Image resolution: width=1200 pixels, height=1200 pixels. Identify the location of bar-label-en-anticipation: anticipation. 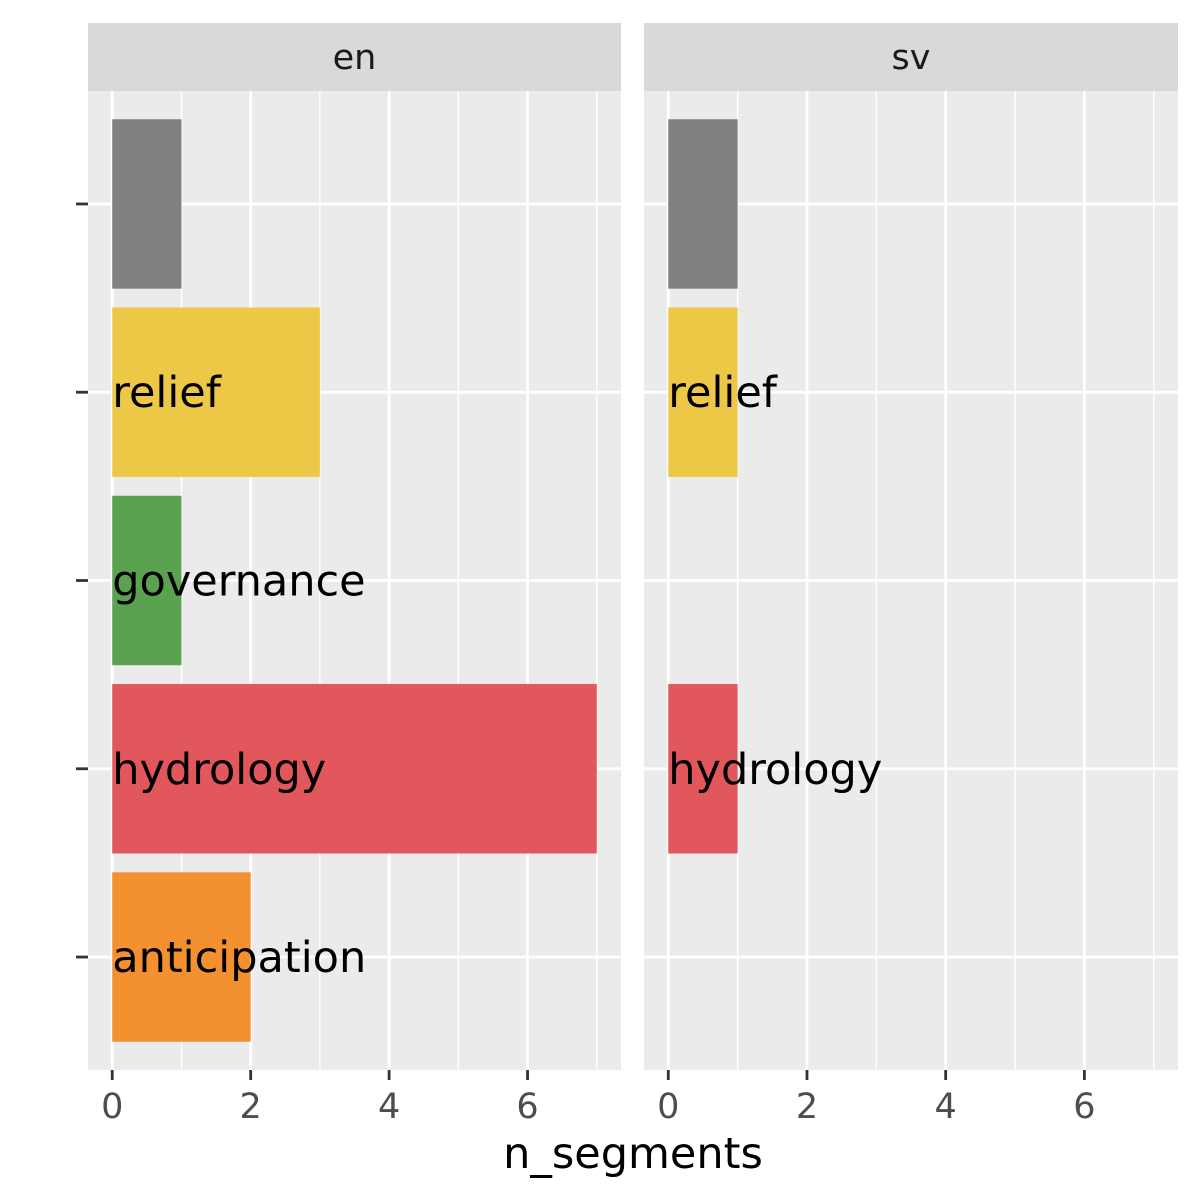
(239, 958).